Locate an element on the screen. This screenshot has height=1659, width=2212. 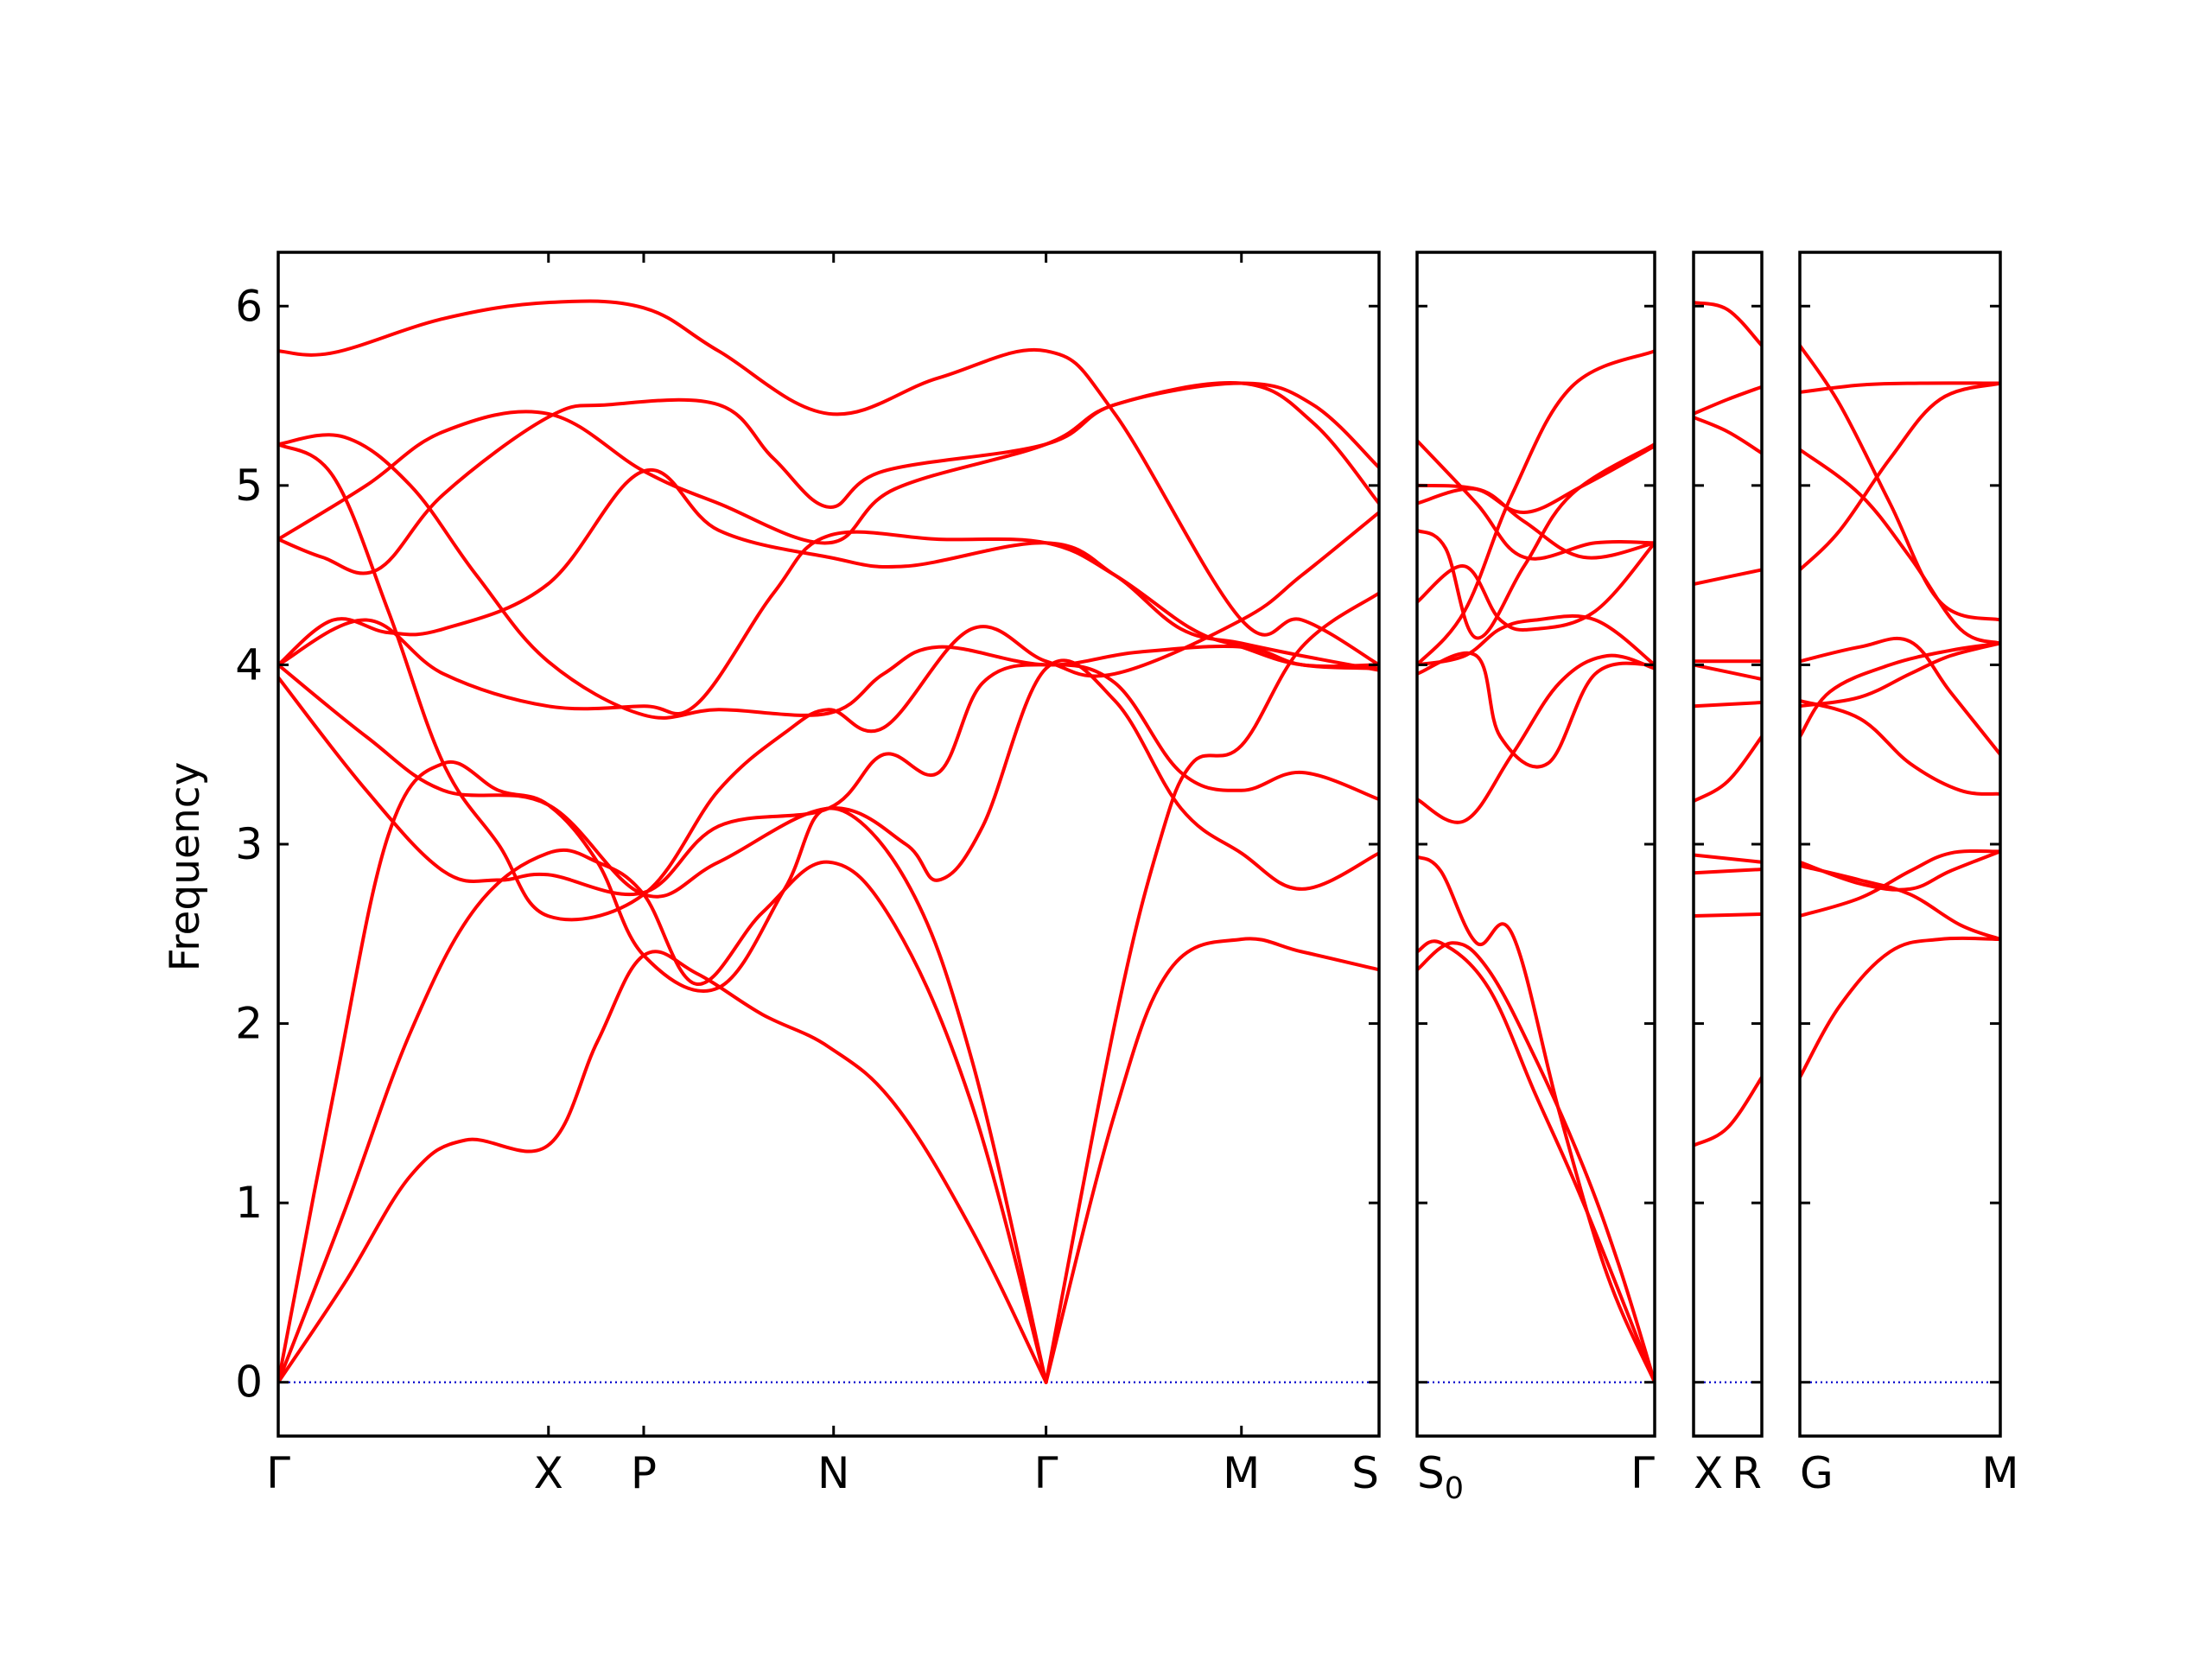
y-tick-label: 6 is located at coordinates (249, 306).